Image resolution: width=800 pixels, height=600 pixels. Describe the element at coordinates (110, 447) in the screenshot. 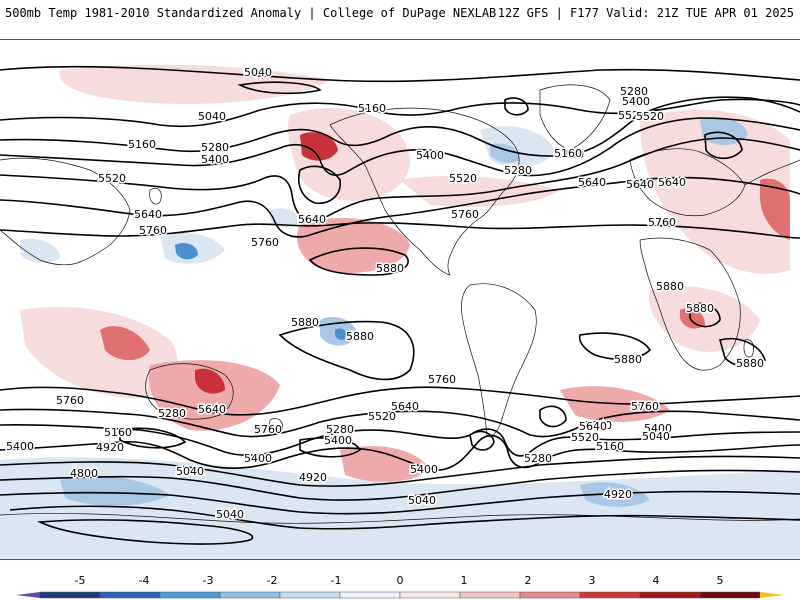

I see `contour-label: 4920` at that location.